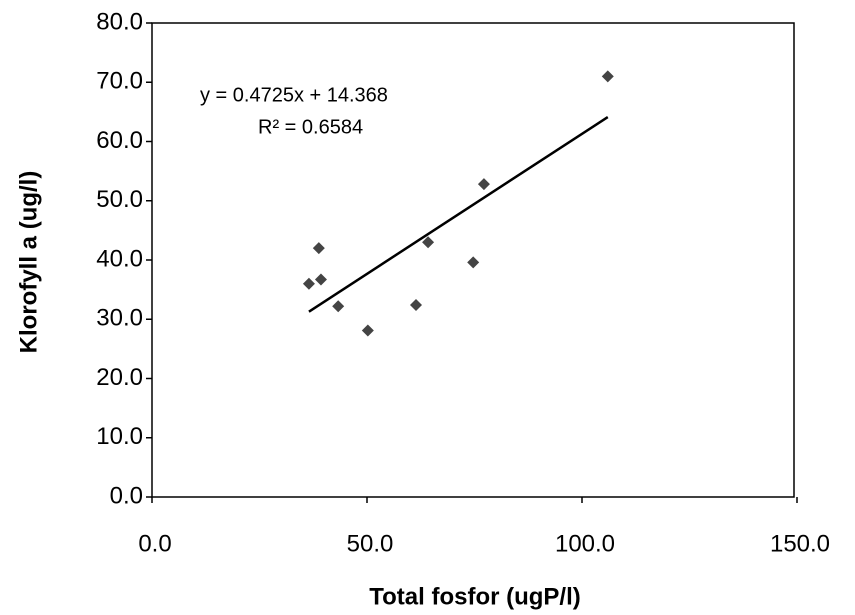 The image size is (855, 615). I want to click on y-tick-label: 10.0, so click(119, 436).